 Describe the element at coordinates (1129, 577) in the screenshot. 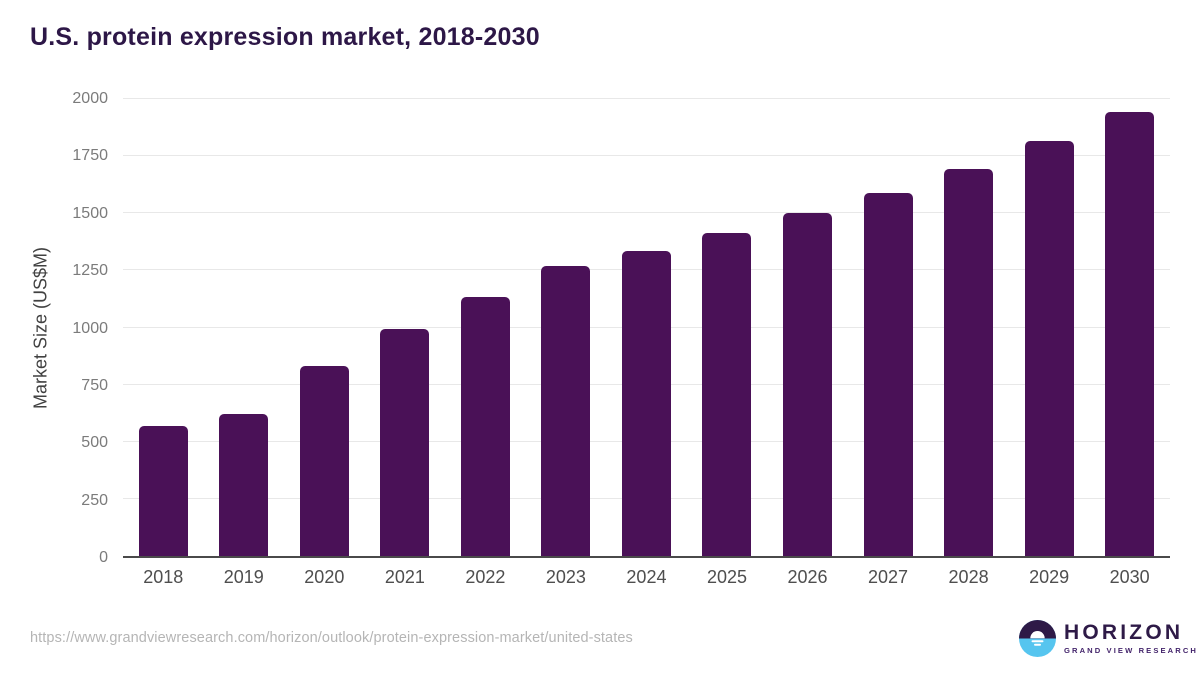

I see `x-tick-label-2030: 2030` at that location.